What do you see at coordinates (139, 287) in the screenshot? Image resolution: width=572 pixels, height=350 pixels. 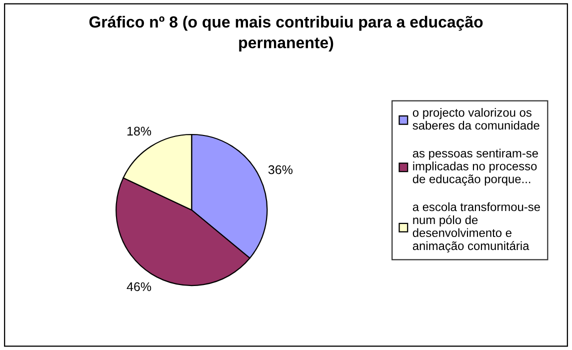 I see `data-label: 46%` at bounding box center [139, 287].